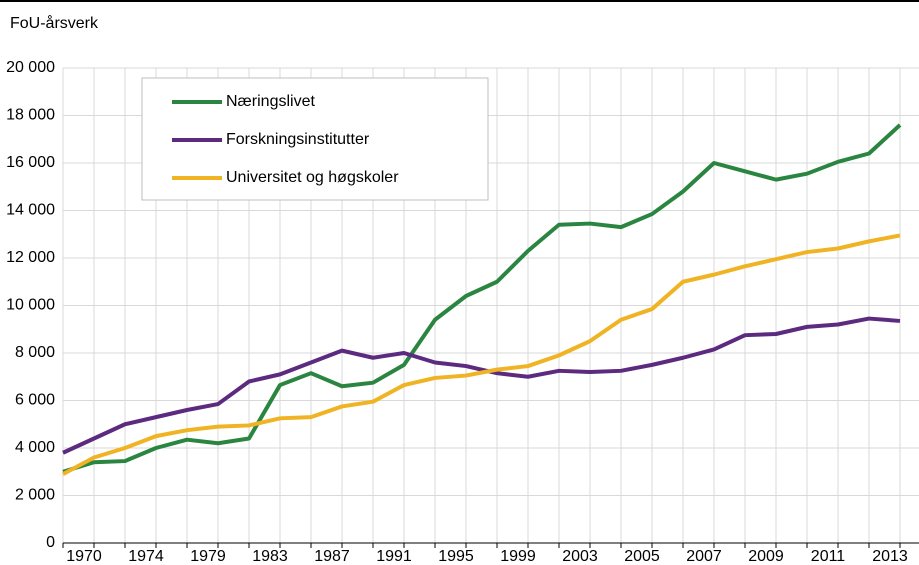 Image resolution: width=919 pixels, height=565 pixels. Describe the element at coordinates (30, 67) in the screenshot. I see `y-tick-label: 20 000` at that location.